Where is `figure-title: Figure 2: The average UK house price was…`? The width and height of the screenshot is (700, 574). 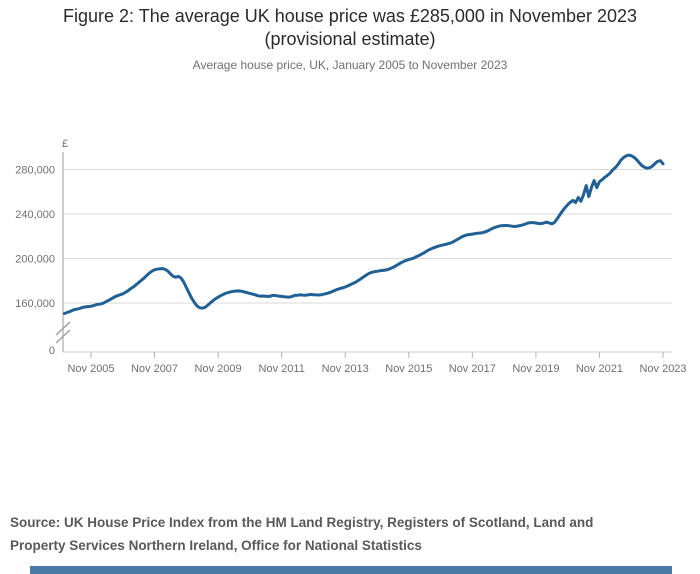
figure-title: Figure 2: The average UK house price was… is located at coordinates (350, 28).